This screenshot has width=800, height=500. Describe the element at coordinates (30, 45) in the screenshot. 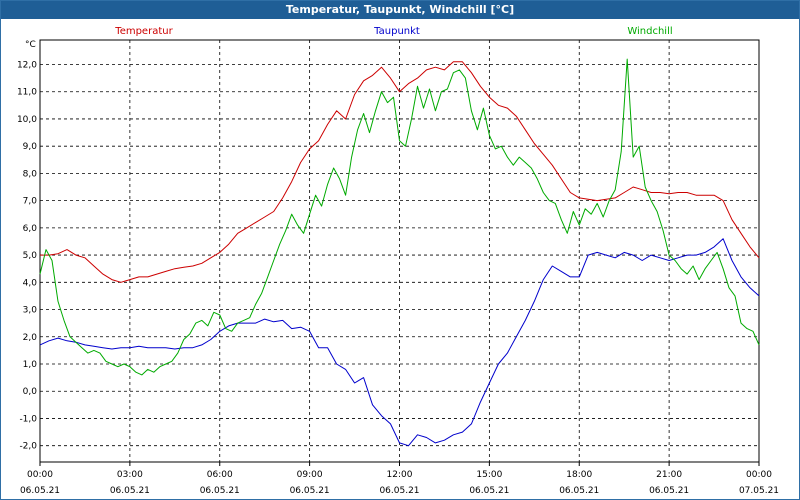

I see `y-axis-label: °C` at that location.